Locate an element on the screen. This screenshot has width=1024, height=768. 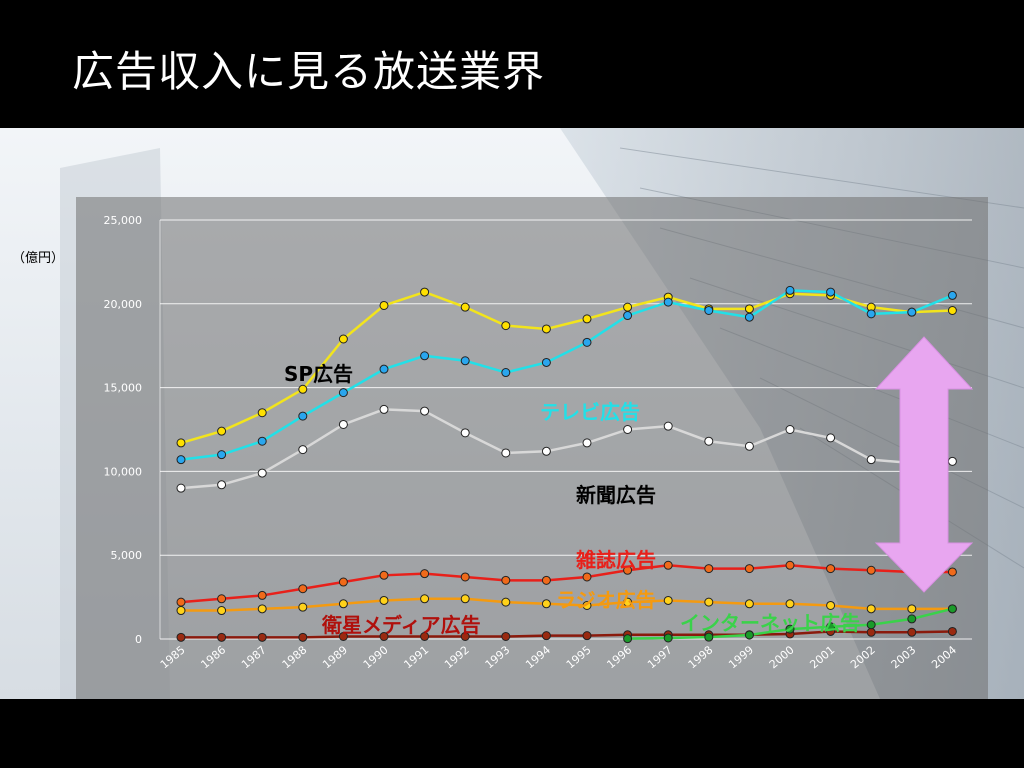
series-label: 雑誌広告 is located at coordinates (615, 560).